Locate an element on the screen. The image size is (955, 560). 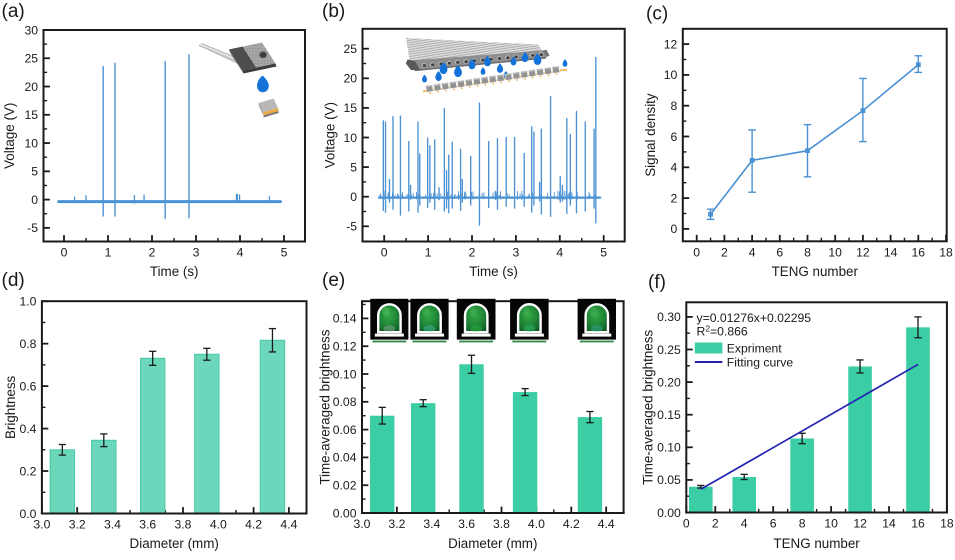
svg-text: 0.15 is located at coordinates (669, 415).